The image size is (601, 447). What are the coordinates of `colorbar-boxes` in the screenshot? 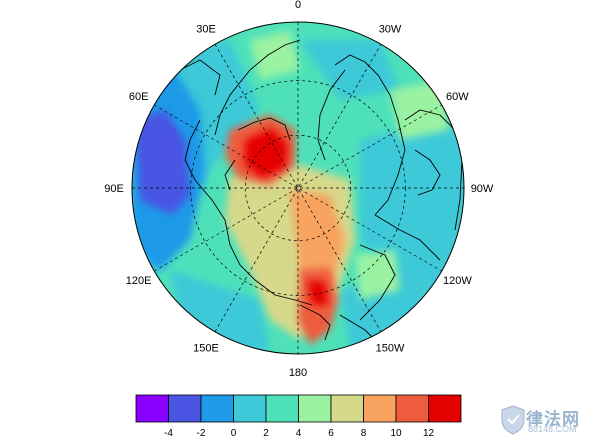 It's located at (298, 408).